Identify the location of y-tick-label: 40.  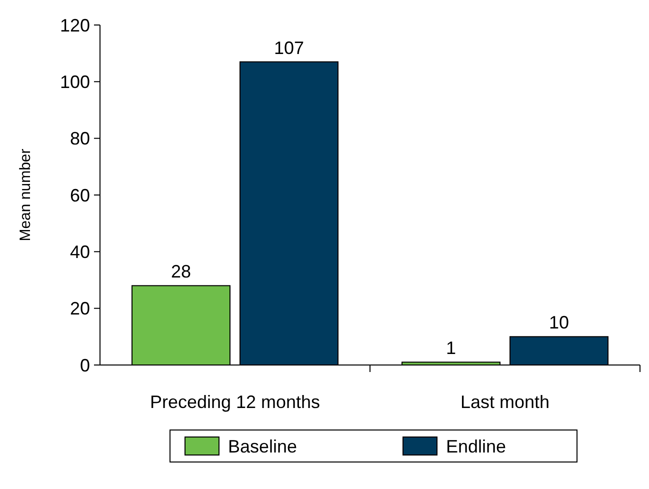
(80, 252).